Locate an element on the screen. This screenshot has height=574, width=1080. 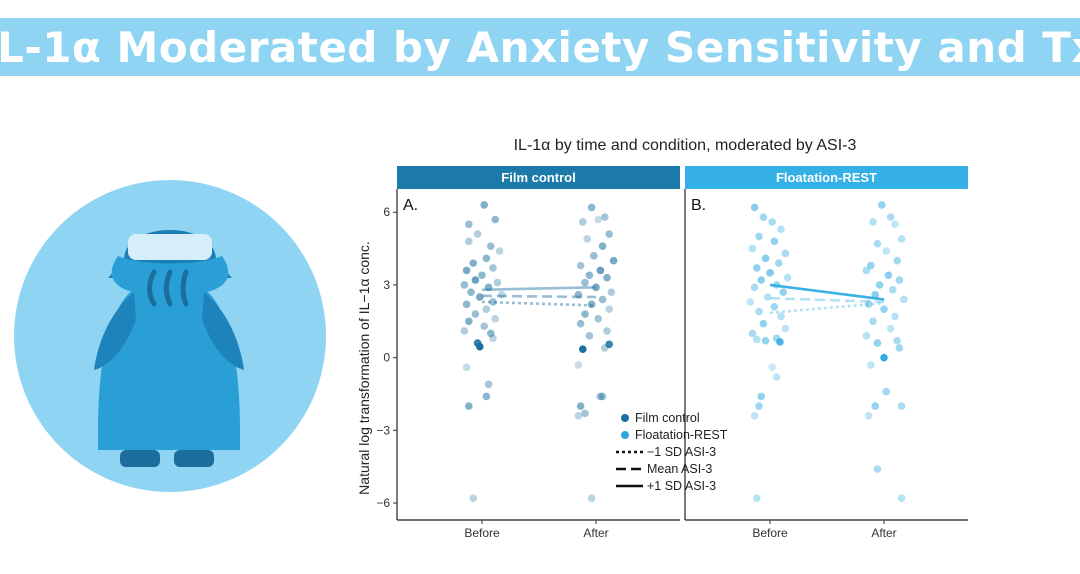
y-tick-label: 0 is located at coordinates (386, 358).